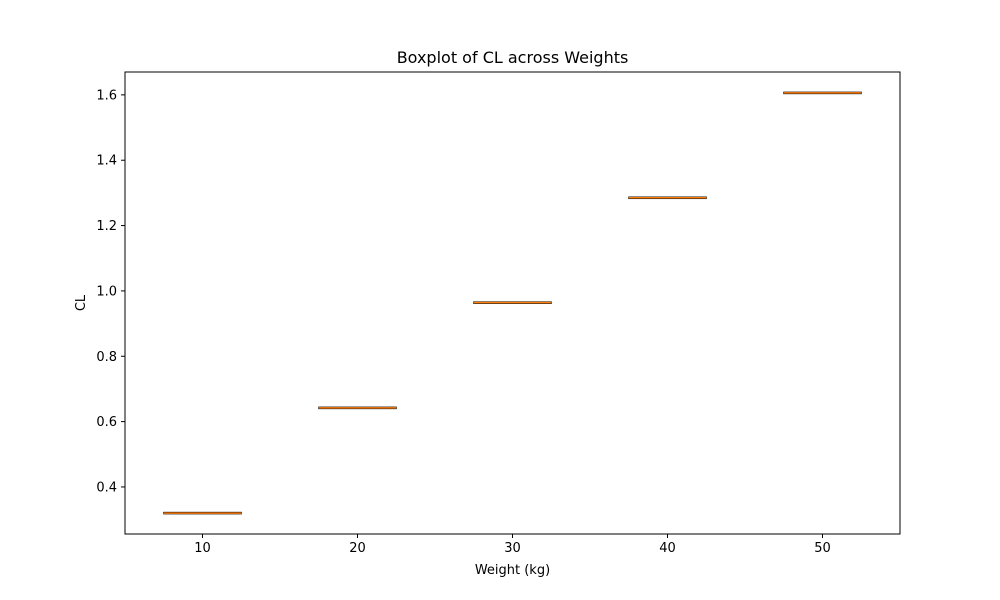 The height and width of the screenshot is (600, 1000). I want to click on y-tick-label: 1.0, so click(106, 291).